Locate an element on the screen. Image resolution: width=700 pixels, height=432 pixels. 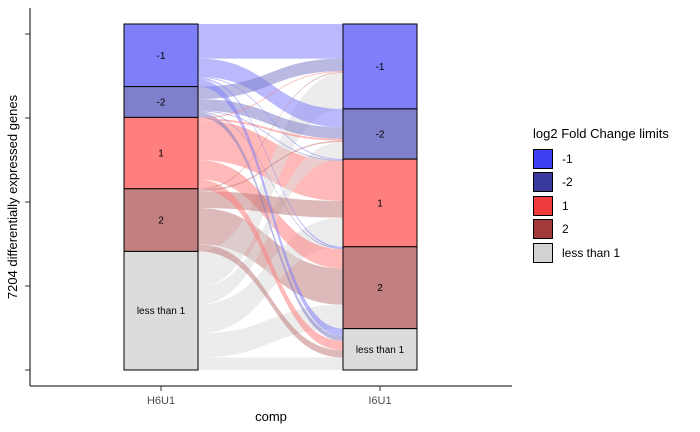
legend-label: -2 is located at coordinates (567, 182).